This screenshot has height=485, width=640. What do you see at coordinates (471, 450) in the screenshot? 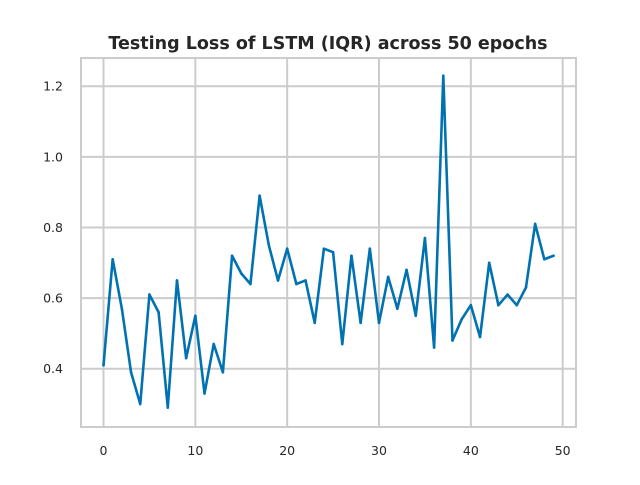
I see `x-tick-label: 40` at bounding box center [471, 450].